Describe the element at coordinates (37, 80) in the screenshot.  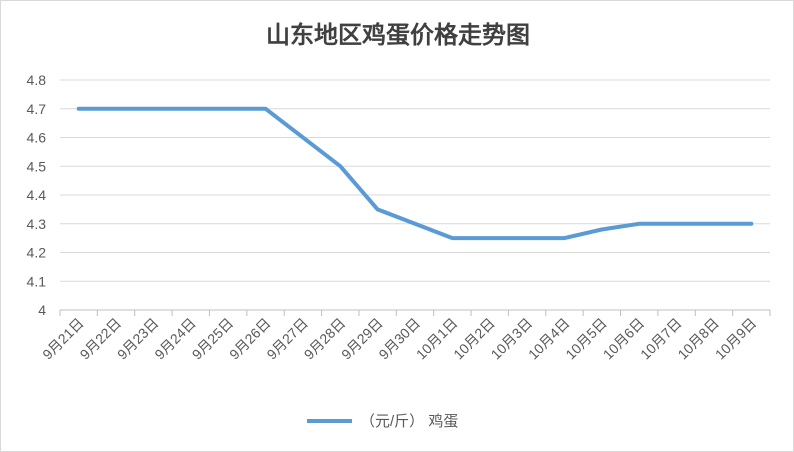
I see `y-tick-label: 4.8` at that location.